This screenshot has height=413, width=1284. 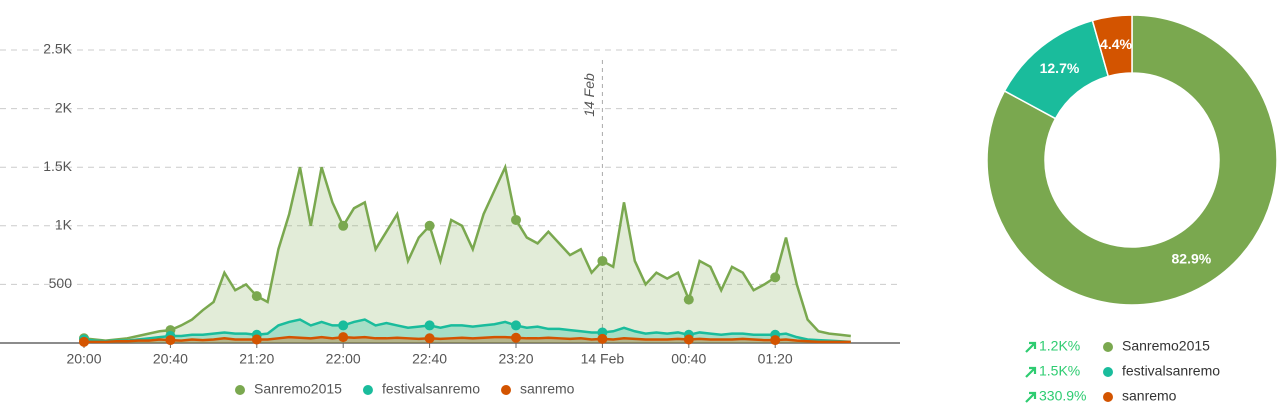 What do you see at coordinates (1062, 396) in the screenshot?
I see `change-label: 330.9%` at bounding box center [1062, 396].